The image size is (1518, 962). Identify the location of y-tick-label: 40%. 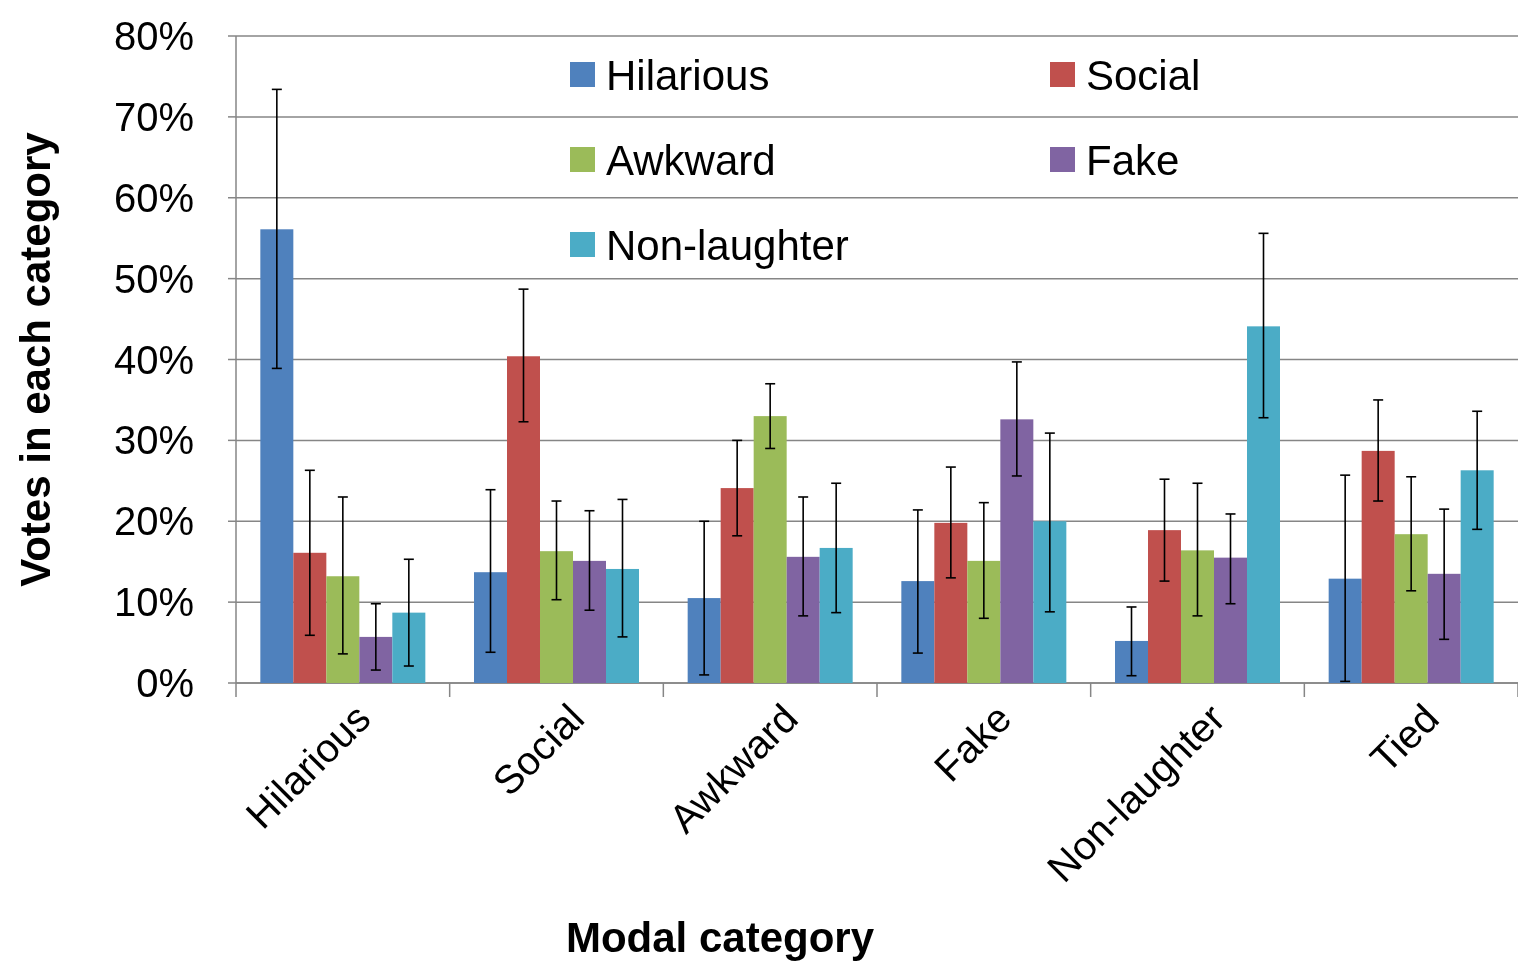
(153, 359).